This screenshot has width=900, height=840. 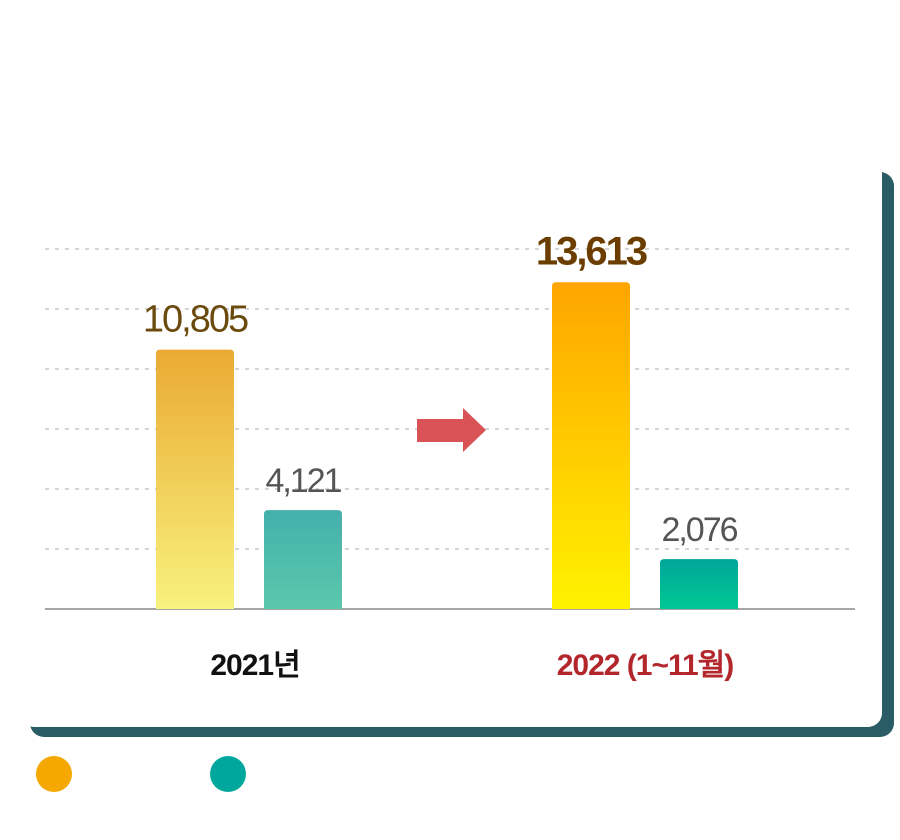 What do you see at coordinates (303, 481) in the screenshot?
I see `value-label-series2-2021: 4,121` at bounding box center [303, 481].